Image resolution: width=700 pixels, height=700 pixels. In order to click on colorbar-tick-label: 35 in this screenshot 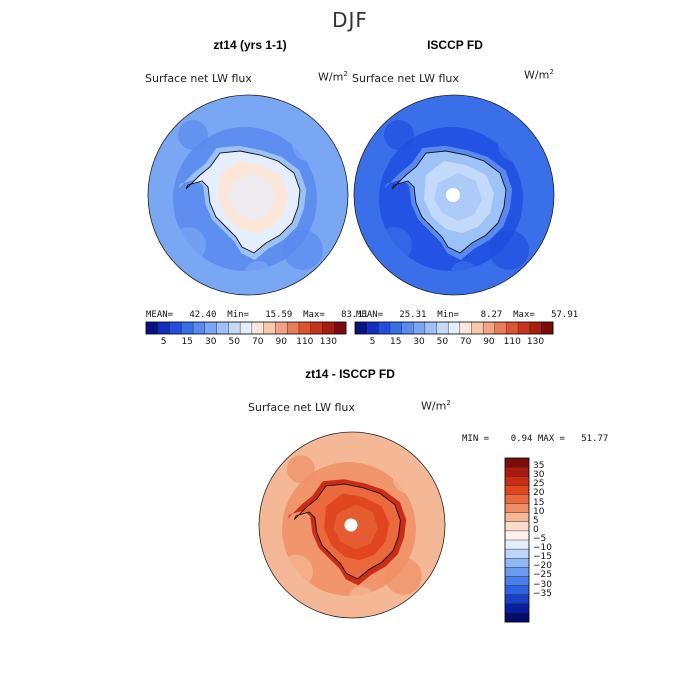, I will do `click(539, 466)`.